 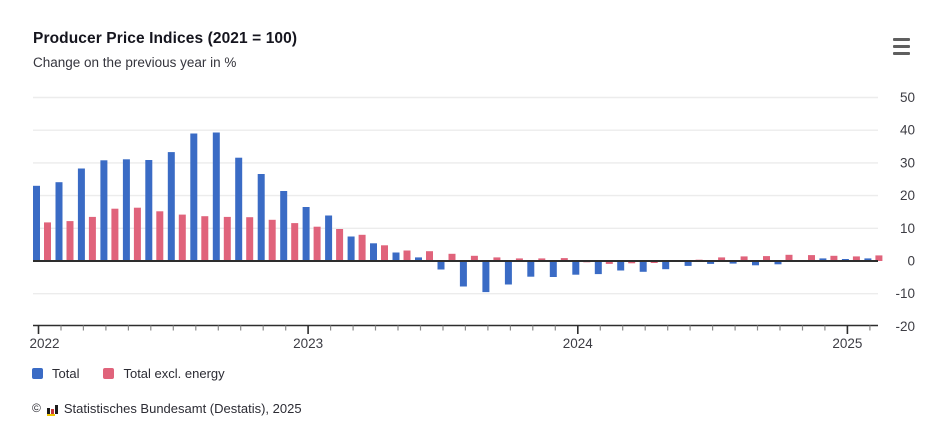 What do you see at coordinates (135, 62) in the screenshot?
I see `chart-subtitle: Change on the previous year in %` at bounding box center [135, 62].